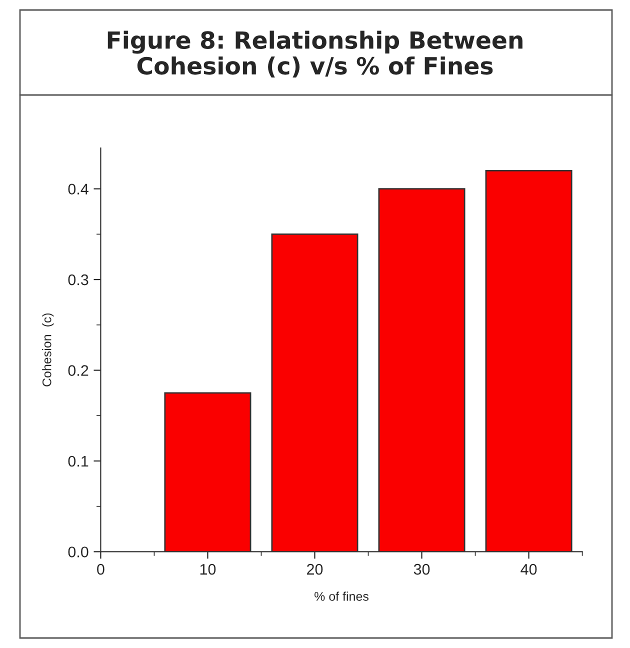 This screenshot has height=648, width=630. I want to click on y-tick-label: 0.1, so click(78, 461).